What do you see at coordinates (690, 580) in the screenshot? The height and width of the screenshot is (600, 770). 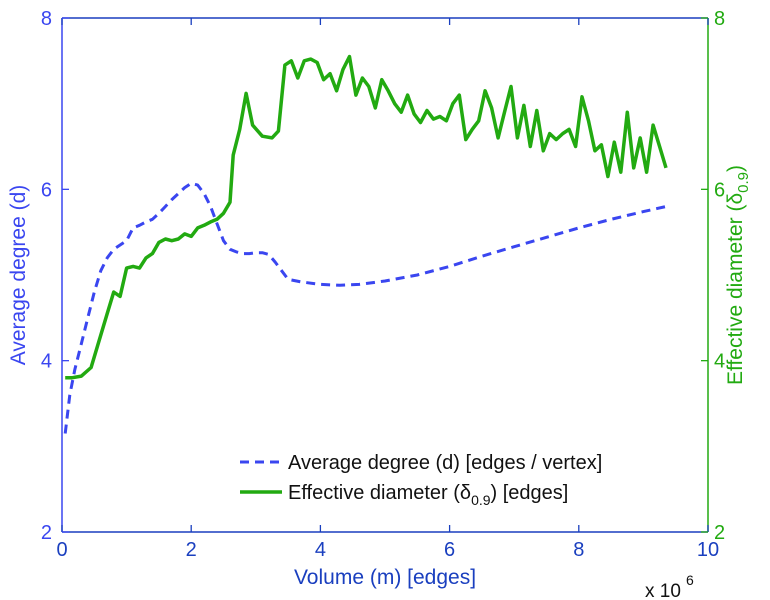 I see `x-exponent-power: 6` at bounding box center [690, 580].